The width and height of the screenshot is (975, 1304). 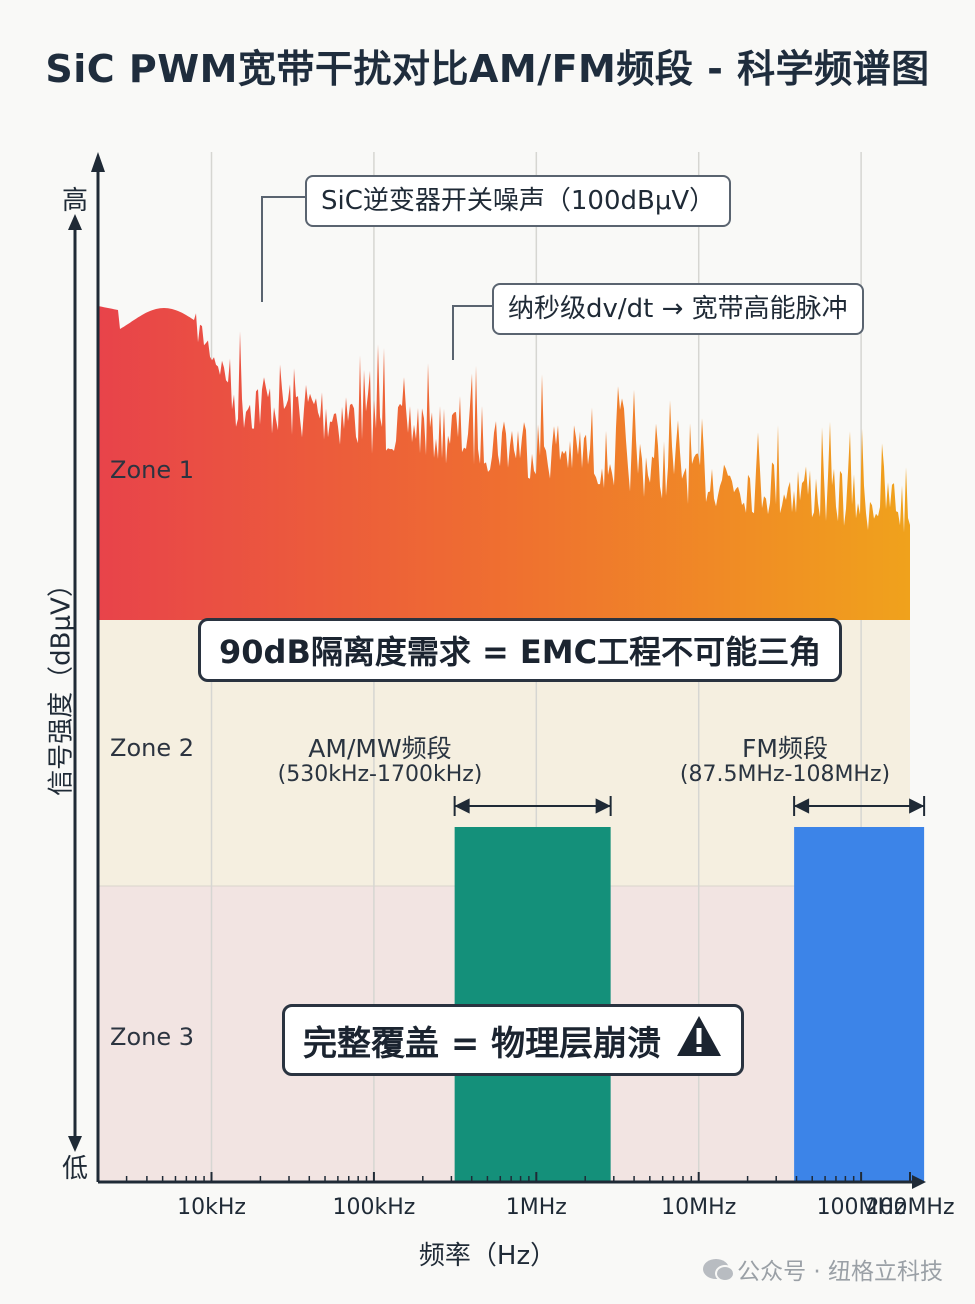 I want to click on zone-2-label: Zone 2, so click(x=152, y=748).